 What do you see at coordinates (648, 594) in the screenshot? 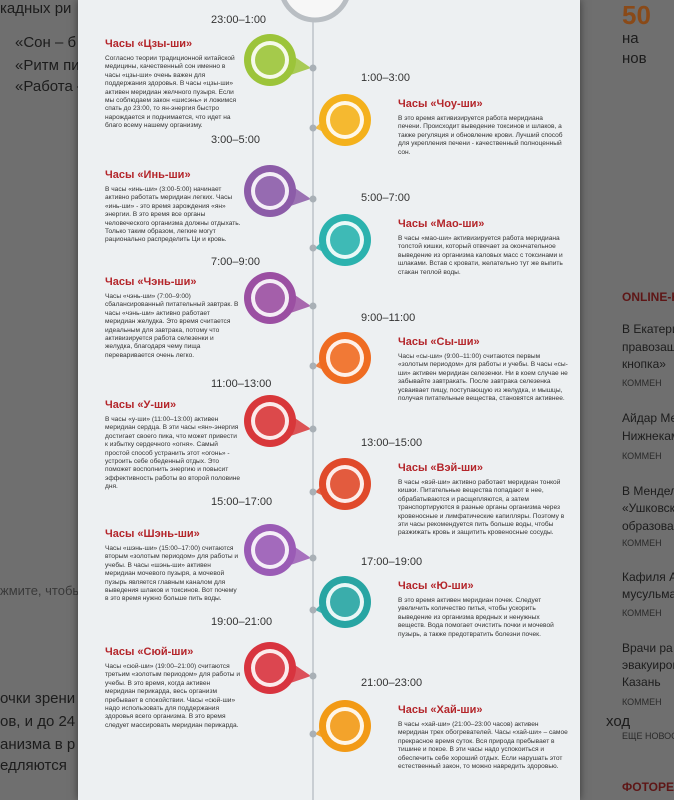
I see `background-text: мусульма` at bounding box center [648, 594].